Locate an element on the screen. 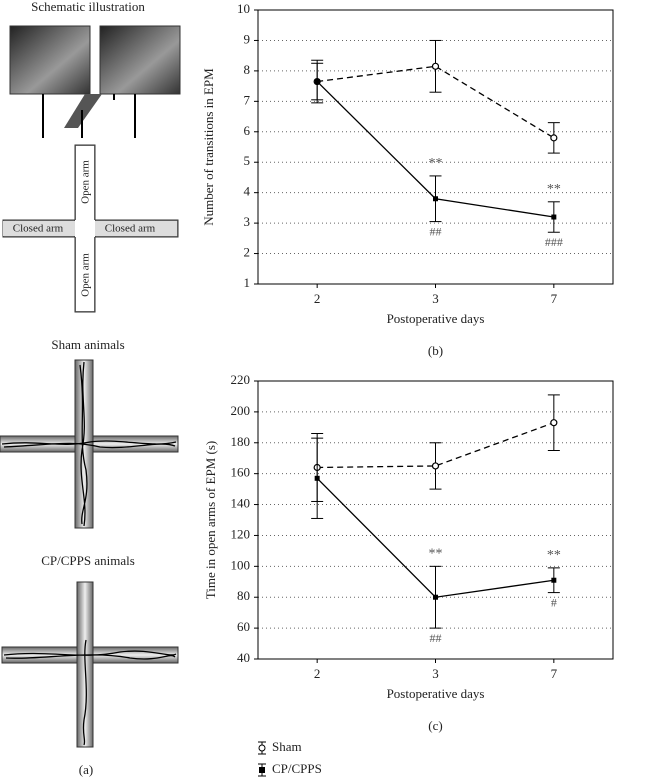 This screenshot has width=648, height=783. y-tick-label: 7 is located at coordinates (247, 99).